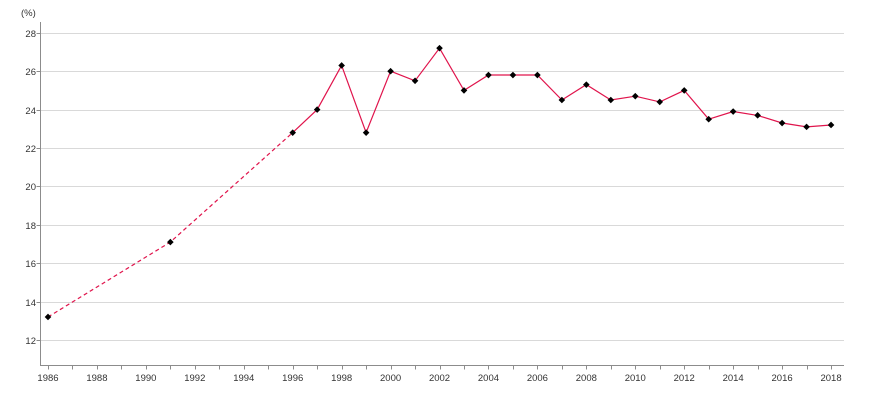  I want to click on y-tick-label: 28, so click(30, 34).